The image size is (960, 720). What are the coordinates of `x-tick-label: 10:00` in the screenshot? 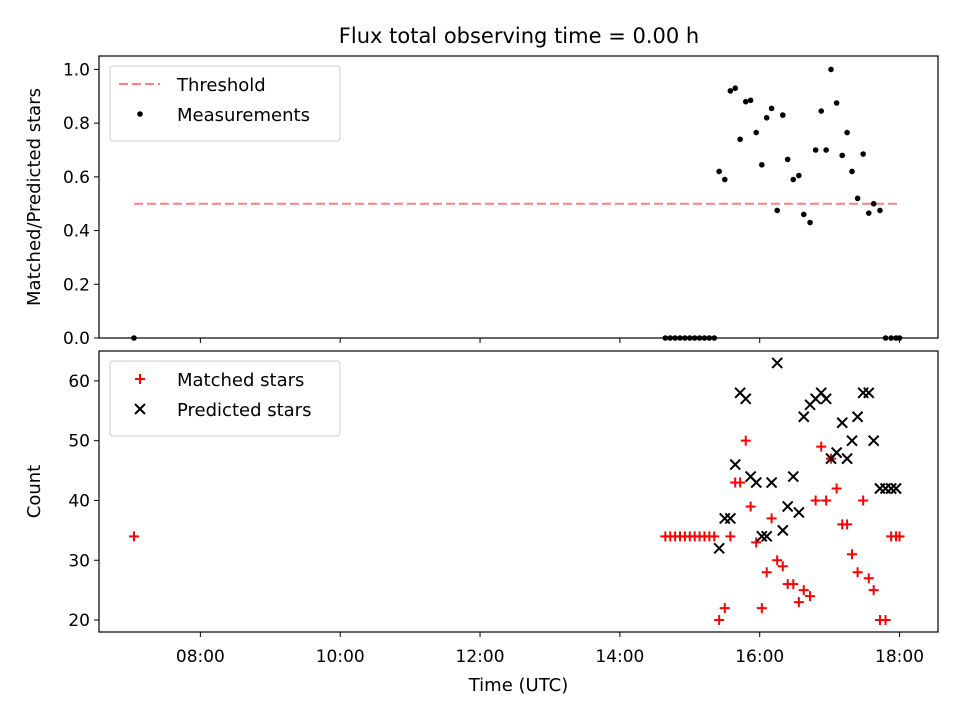 It's located at (340, 657).